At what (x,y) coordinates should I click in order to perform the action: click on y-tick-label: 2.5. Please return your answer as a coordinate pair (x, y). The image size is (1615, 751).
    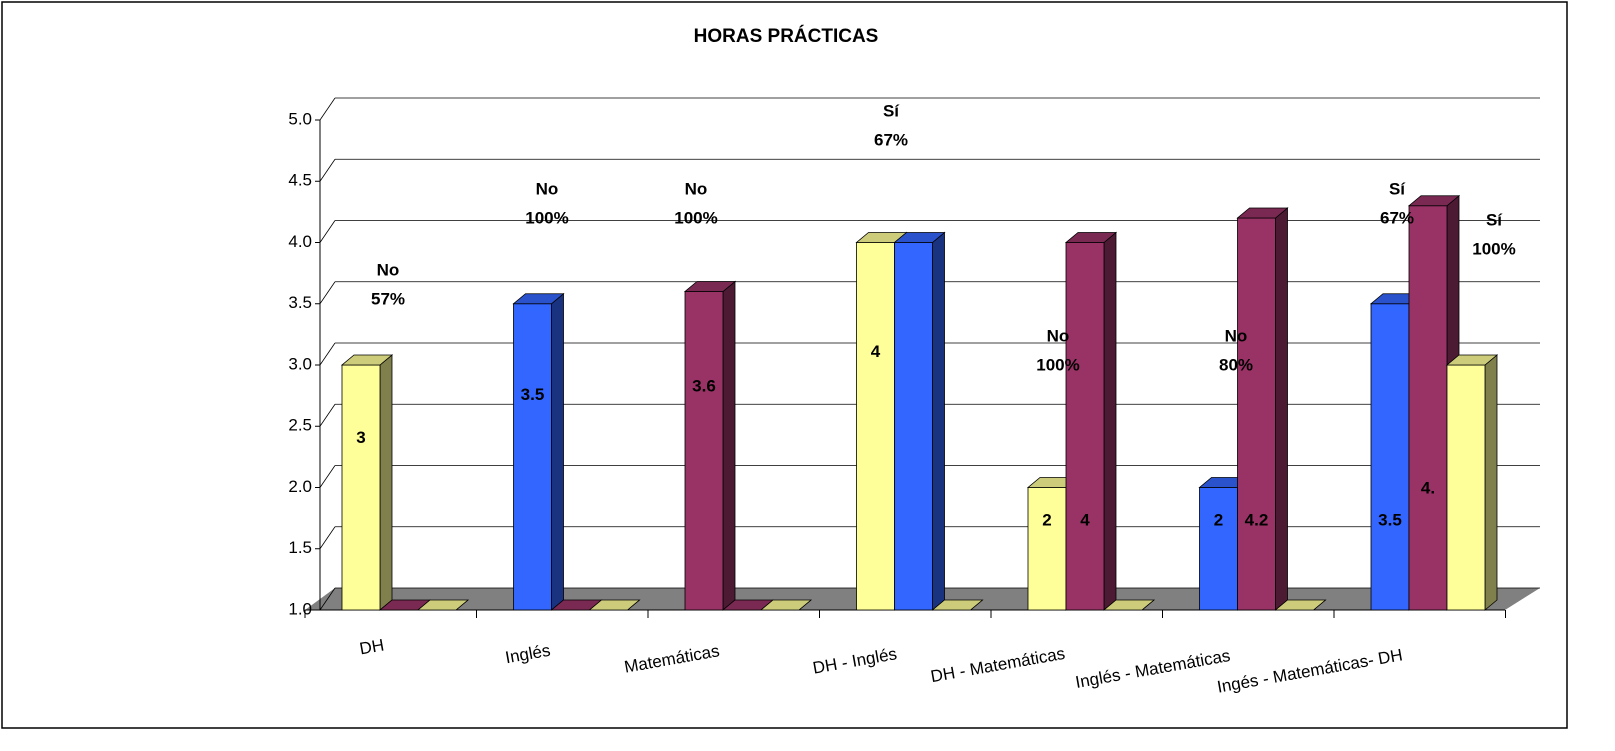
    Looking at the image, I should click on (300, 425).